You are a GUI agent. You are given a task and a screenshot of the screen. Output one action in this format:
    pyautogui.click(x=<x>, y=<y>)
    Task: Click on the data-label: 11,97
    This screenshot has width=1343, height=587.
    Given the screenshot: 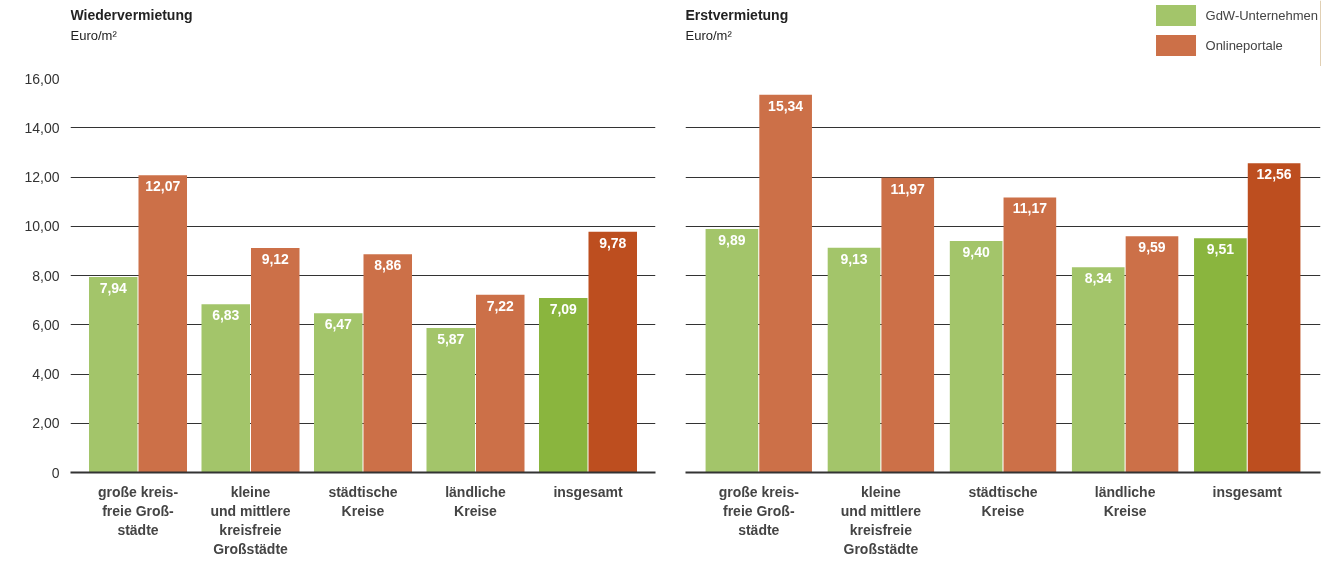 What is the action you would take?
    pyautogui.click(x=908, y=188)
    